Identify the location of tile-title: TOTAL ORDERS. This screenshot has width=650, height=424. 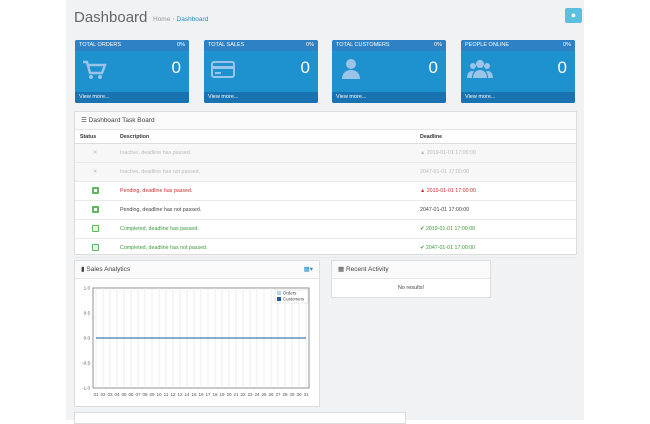
(100, 45).